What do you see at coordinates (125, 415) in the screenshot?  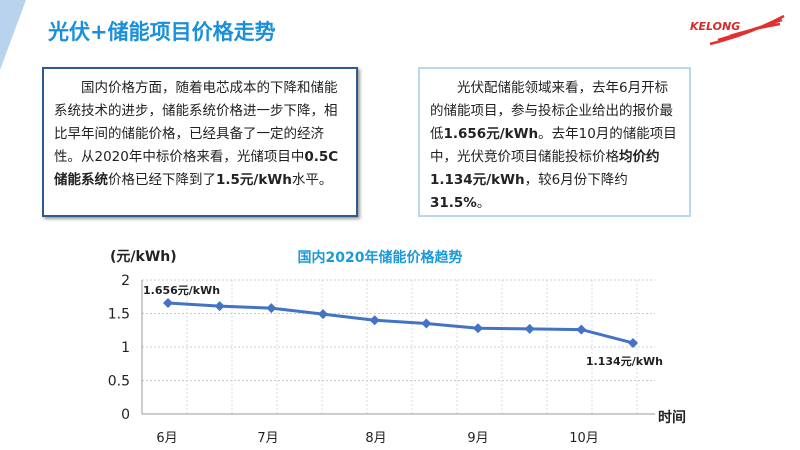 I see `y-tick-label: 0` at bounding box center [125, 415].